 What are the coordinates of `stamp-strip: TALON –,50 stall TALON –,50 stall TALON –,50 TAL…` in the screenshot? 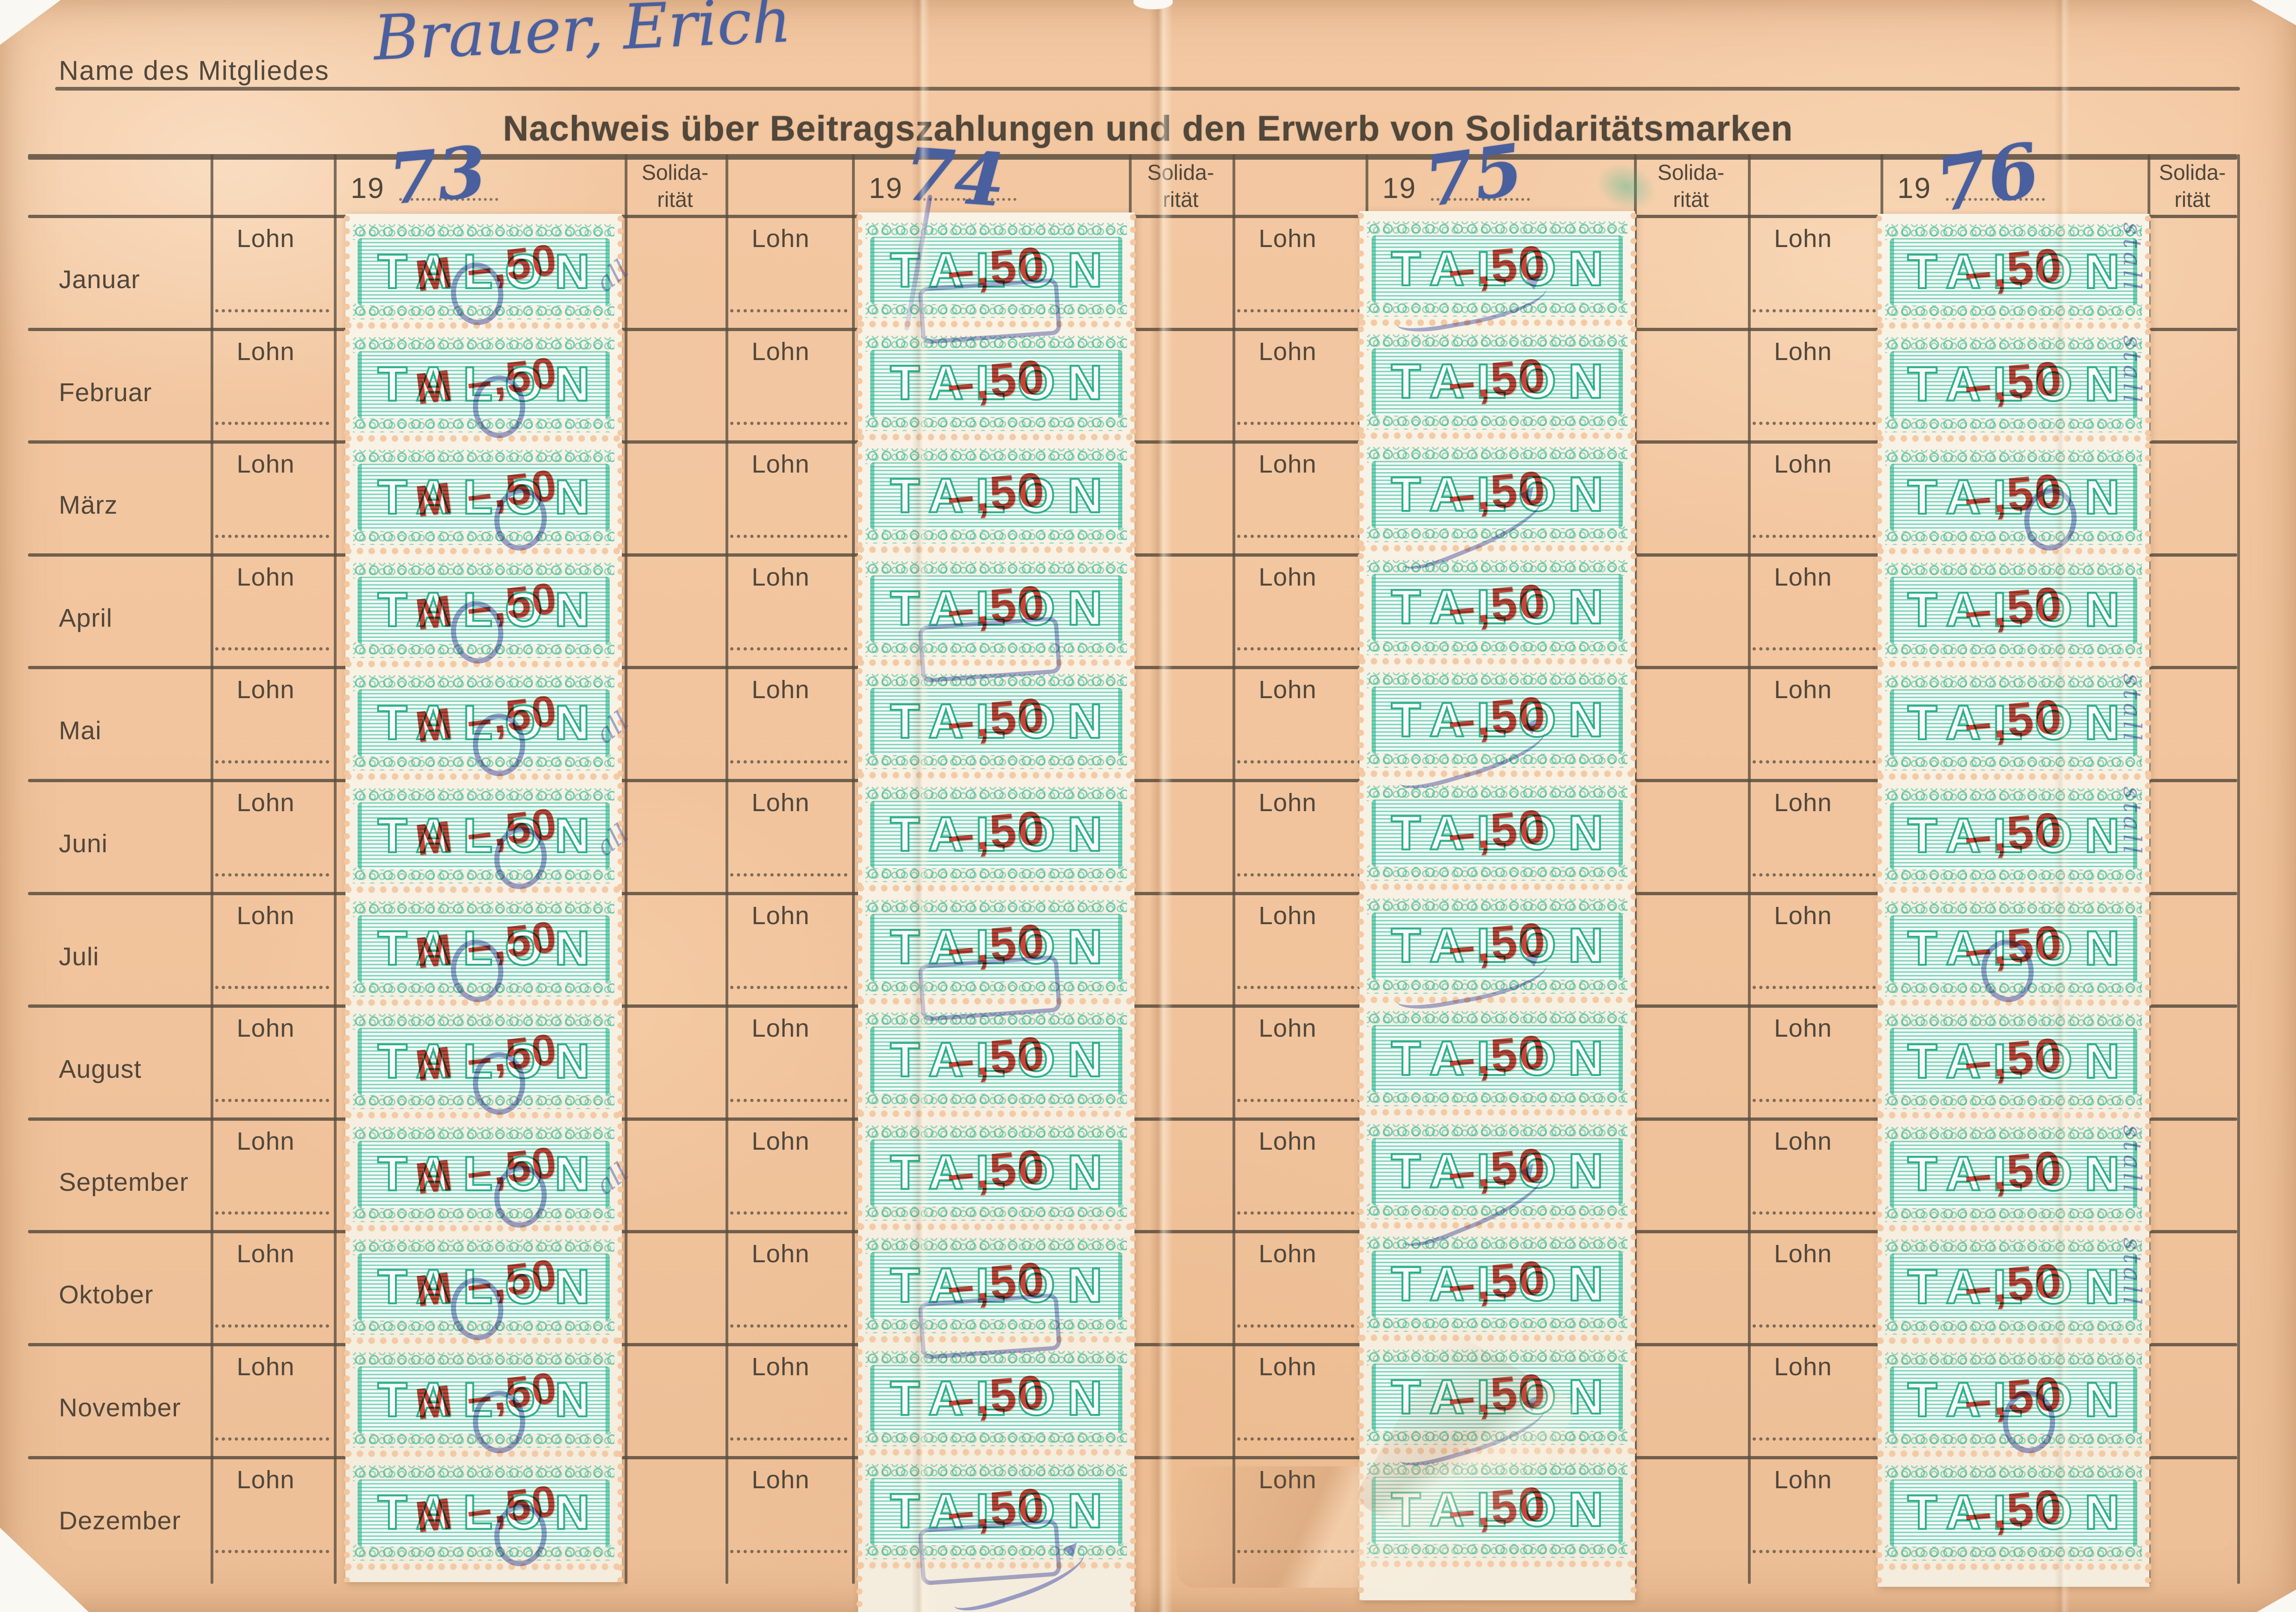 It's located at (2014, 900).